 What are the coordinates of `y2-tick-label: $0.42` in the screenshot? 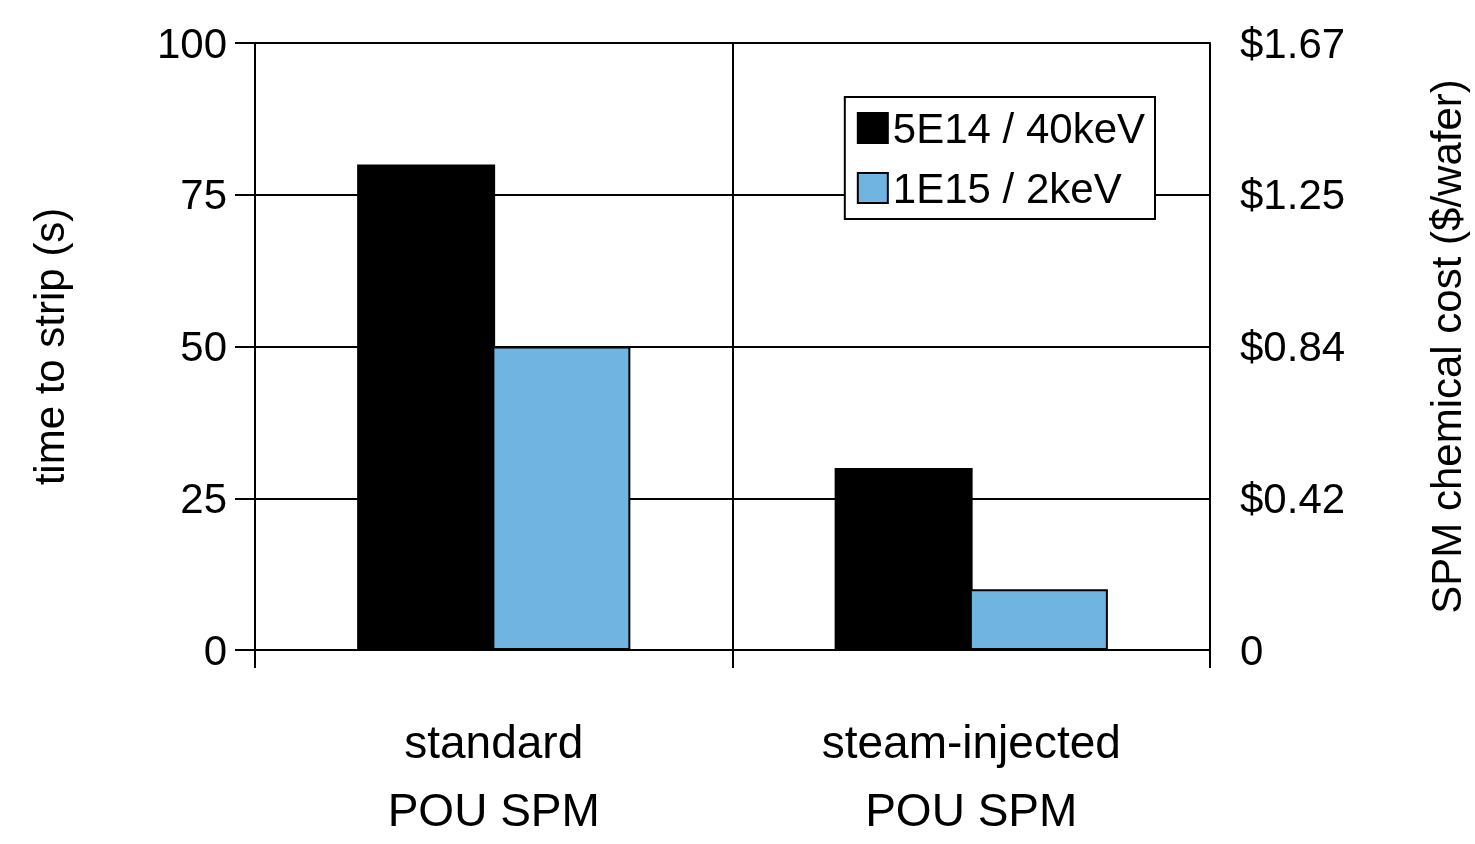 It's located at (1293, 498).